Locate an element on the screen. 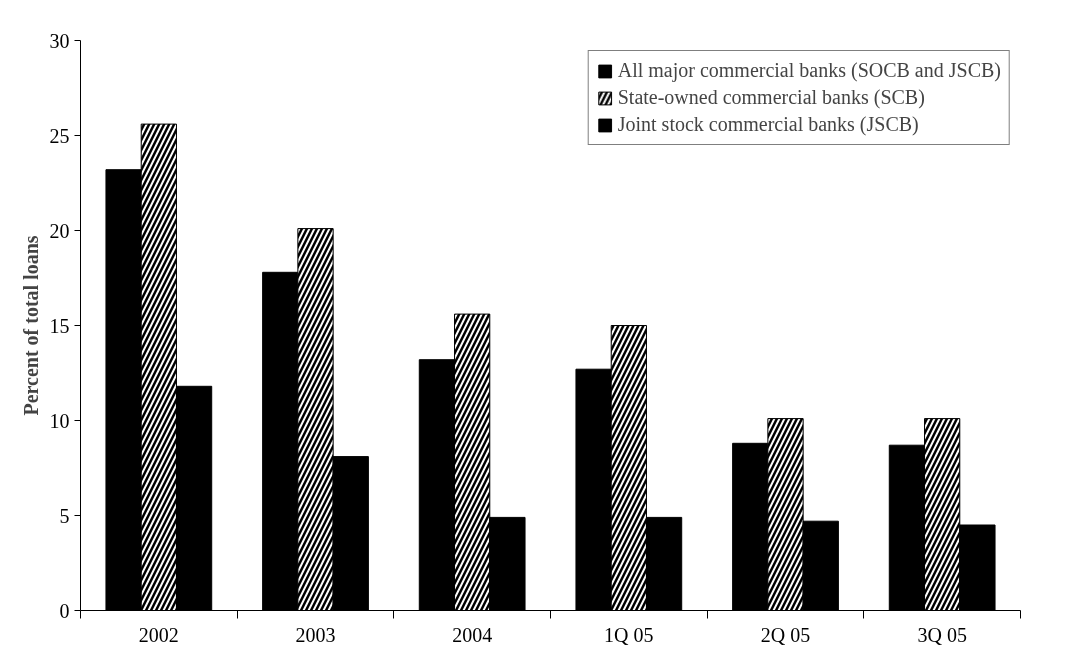  x-tick-label: 2002 is located at coordinates (158, 634).